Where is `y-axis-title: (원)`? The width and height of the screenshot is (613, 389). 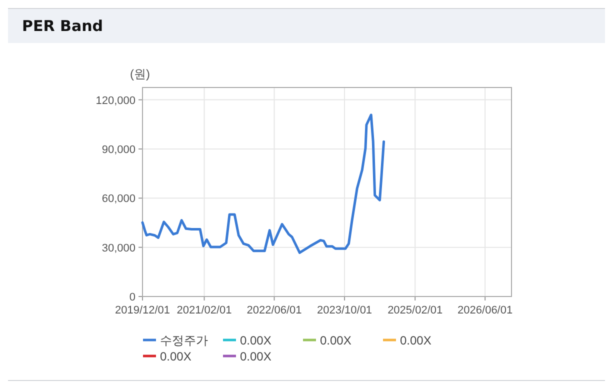
y-axis-title: (원) is located at coordinates (140, 74).